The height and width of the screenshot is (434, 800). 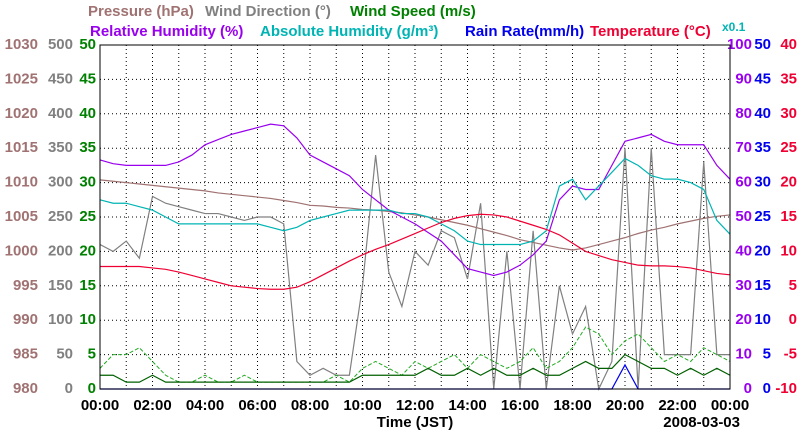 I want to click on x-tick-label: 10:00, so click(x=362, y=405).